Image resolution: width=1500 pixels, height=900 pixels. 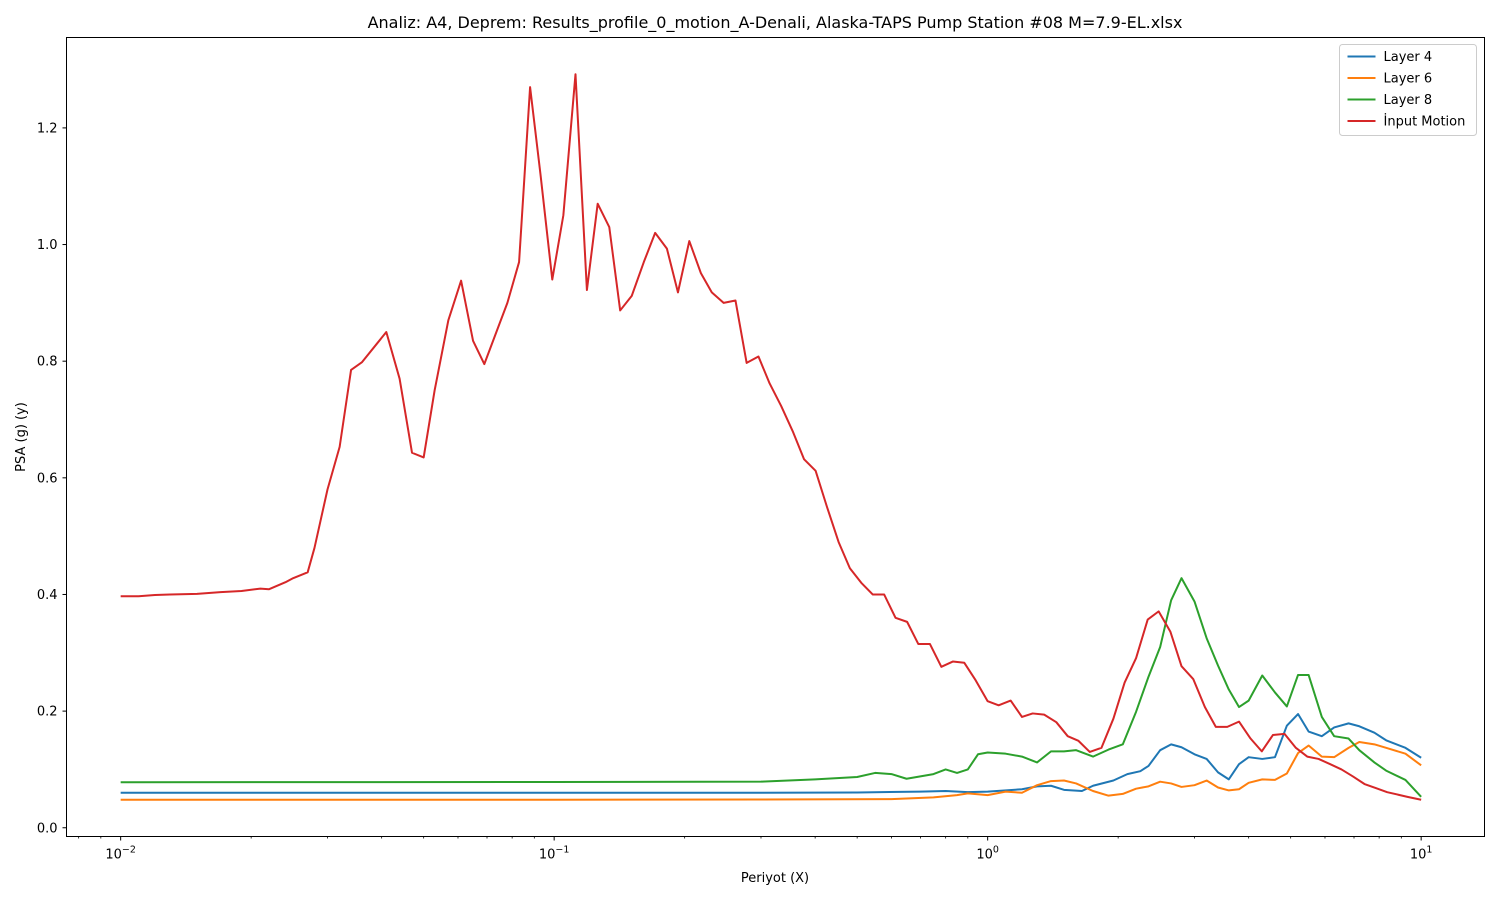 What do you see at coordinates (47, 712) in the screenshot?
I see `y-tick-label: 0.2` at bounding box center [47, 712].